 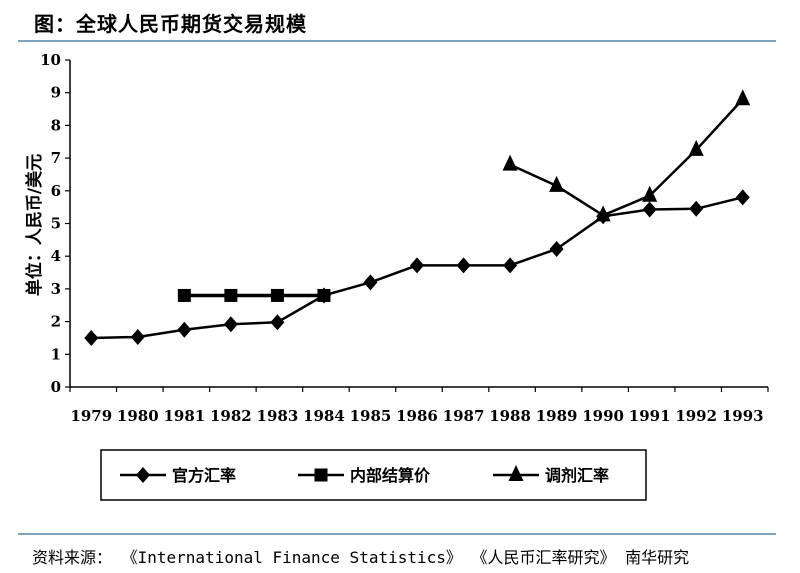 I want to click on x-tick-label: 1990, so click(x=603, y=416).